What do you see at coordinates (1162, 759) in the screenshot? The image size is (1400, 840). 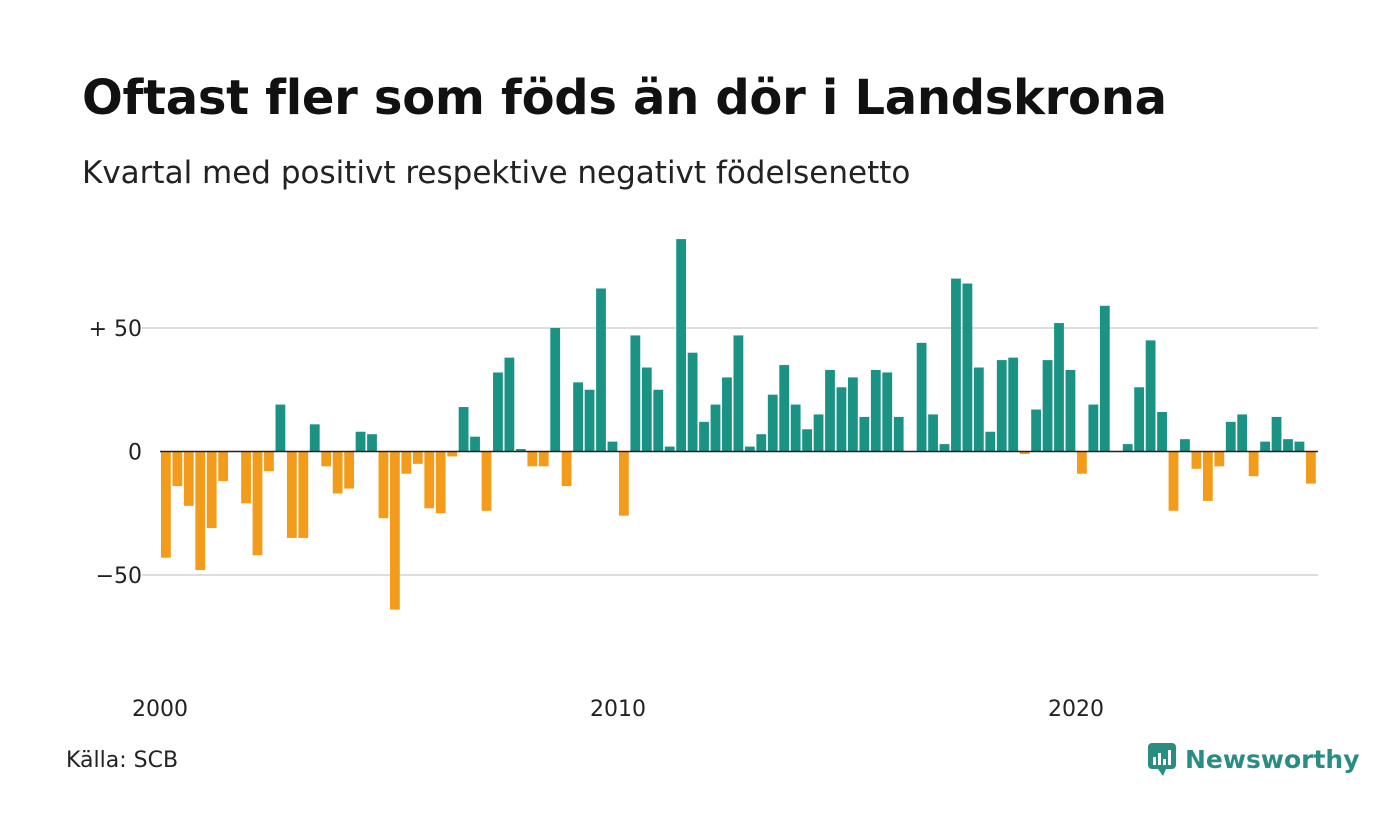 I see `newsworthy-logo-icon` at bounding box center [1162, 759].